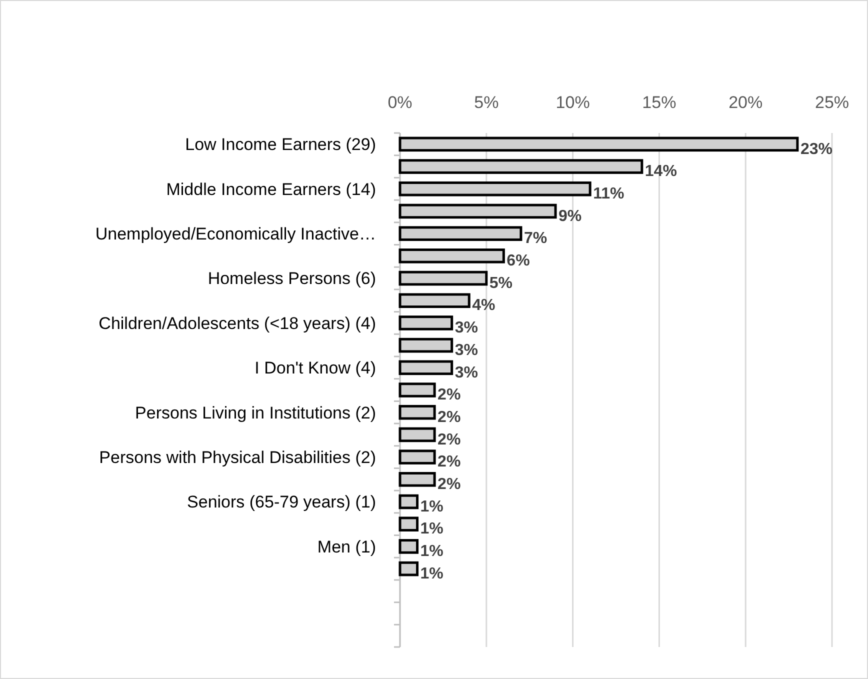 This screenshot has width=868, height=679. I want to click on x-tick-label: 25%, so click(832, 102).